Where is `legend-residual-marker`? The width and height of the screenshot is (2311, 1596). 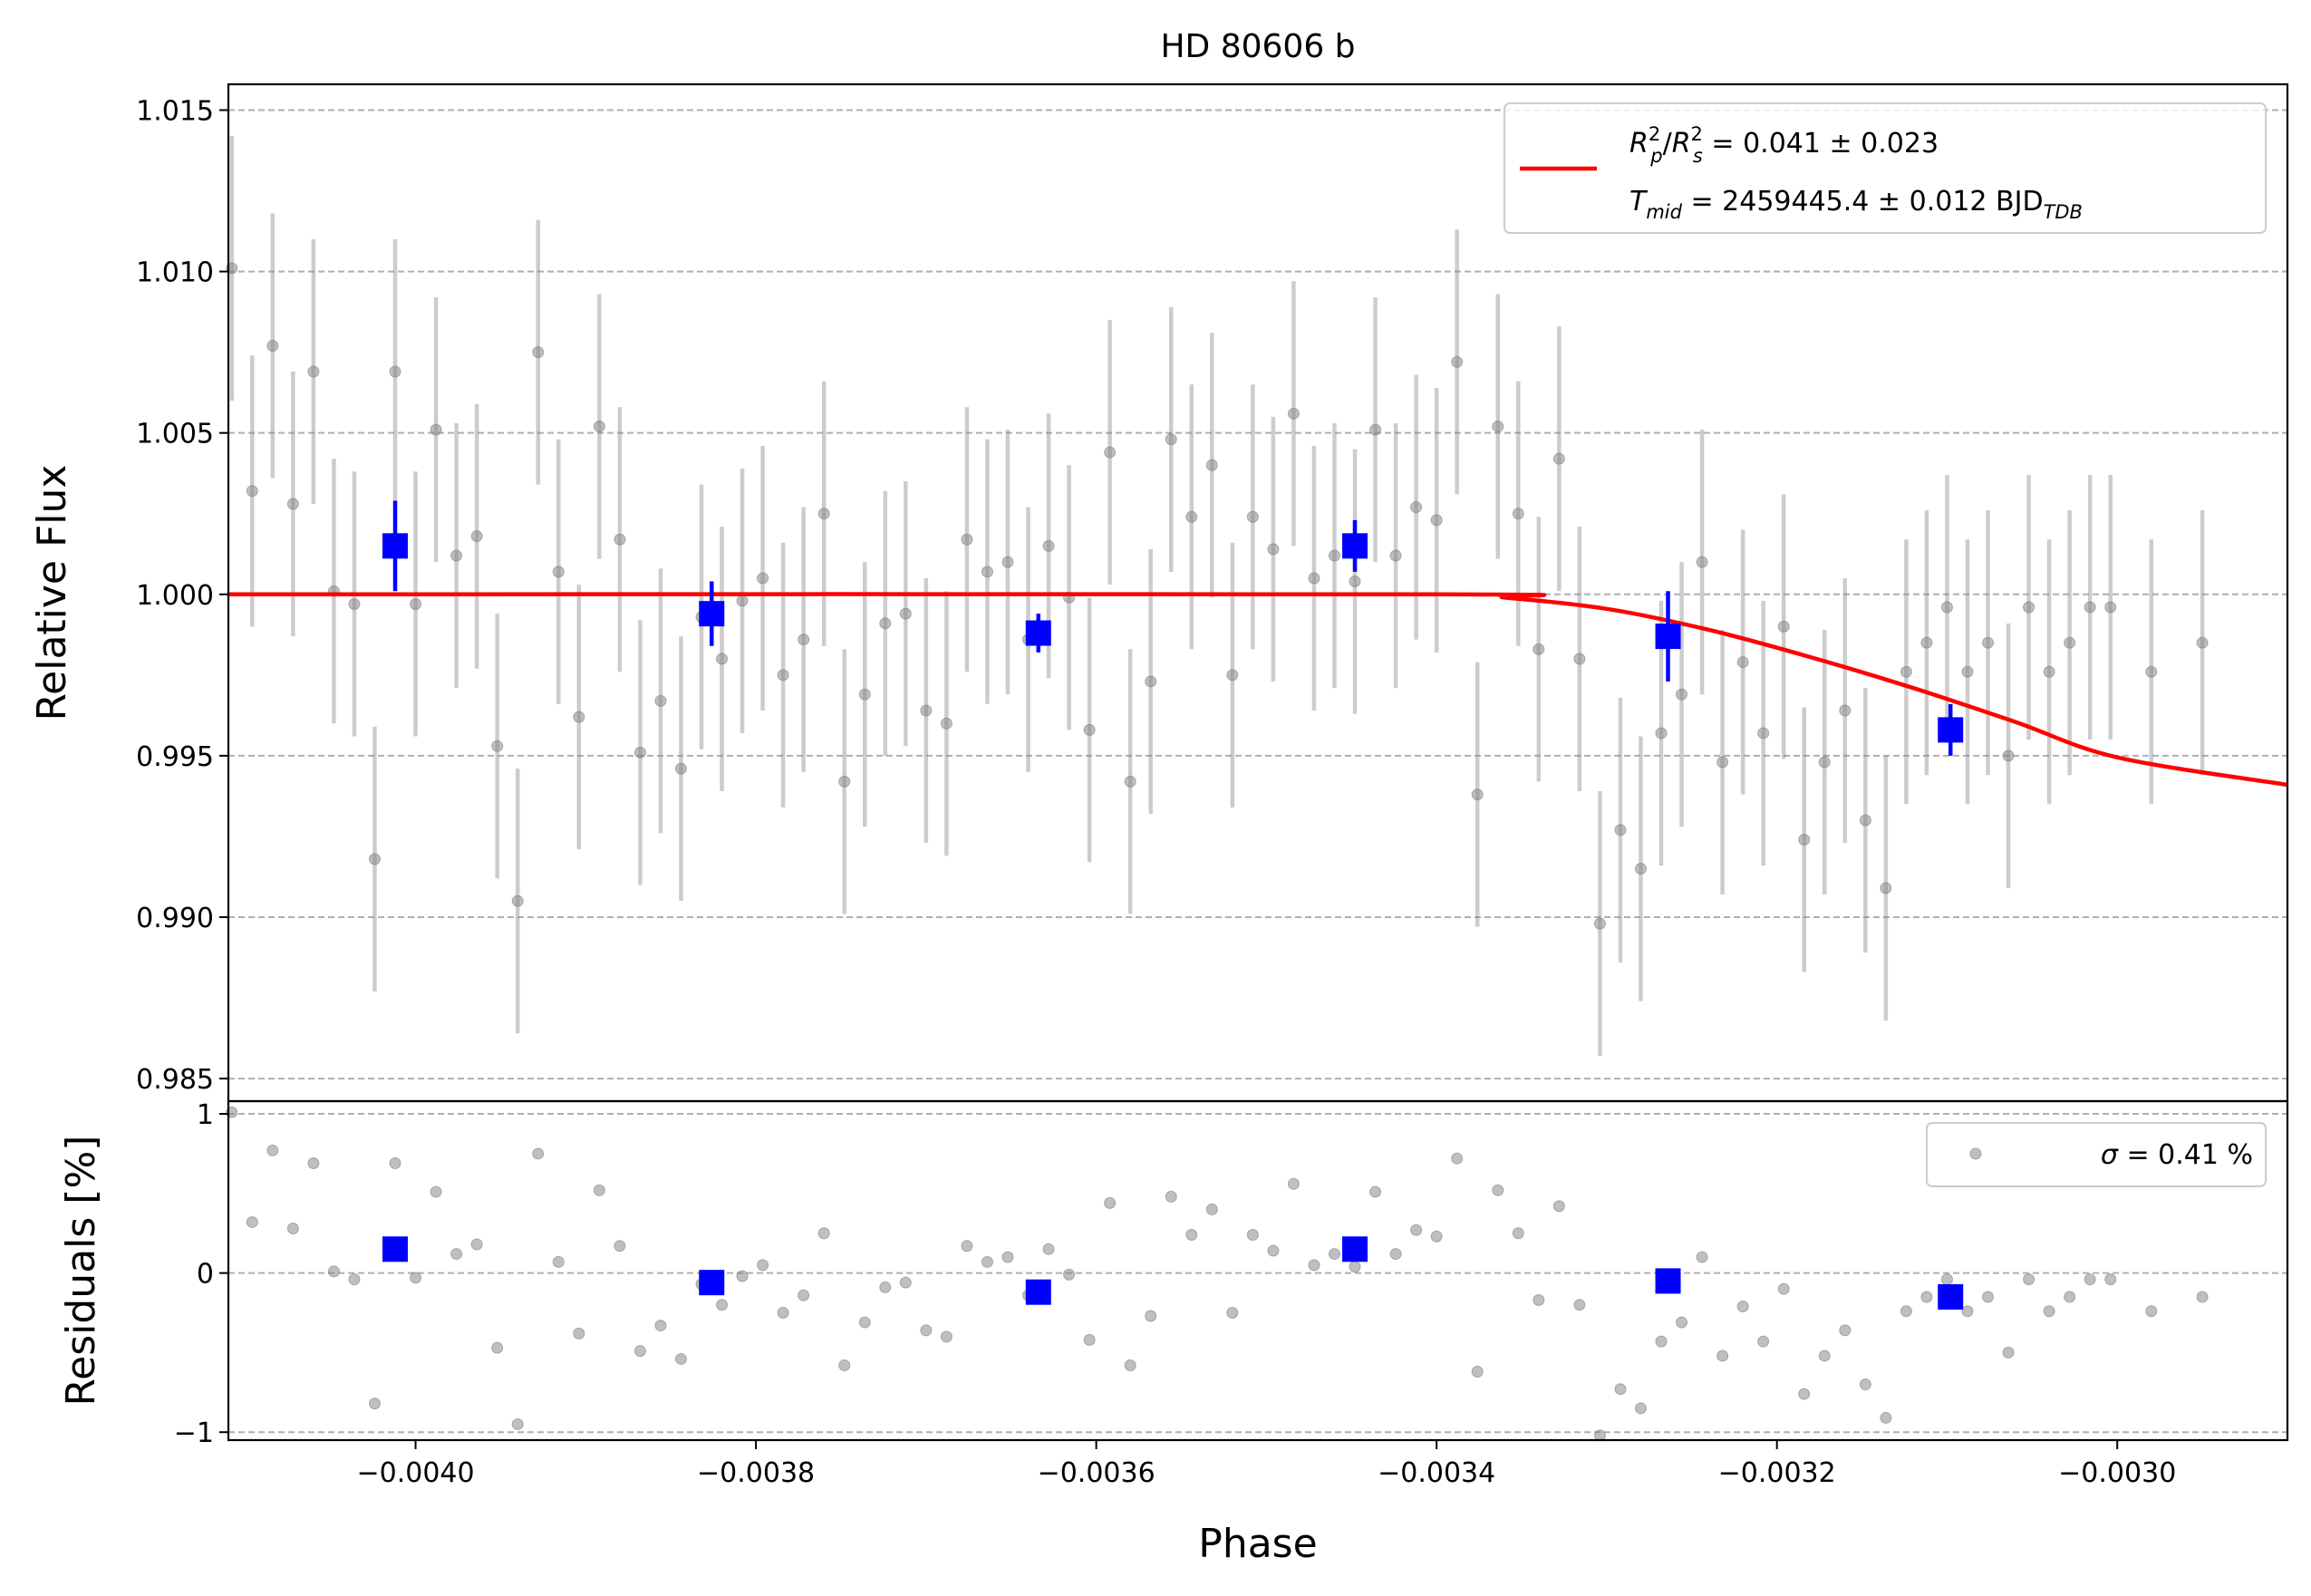 legend-residual-marker is located at coordinates (1976, 1153).